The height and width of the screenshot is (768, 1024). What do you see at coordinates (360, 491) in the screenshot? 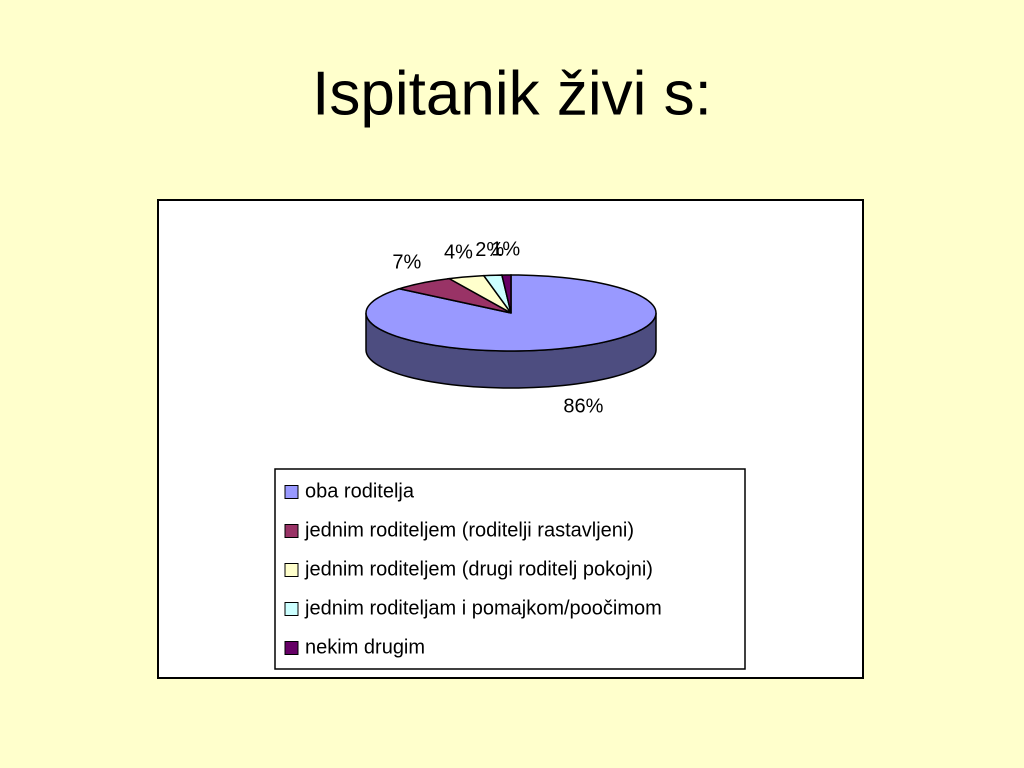
I see `legend-label: oba roditelja` at bounding box center [360, 491].